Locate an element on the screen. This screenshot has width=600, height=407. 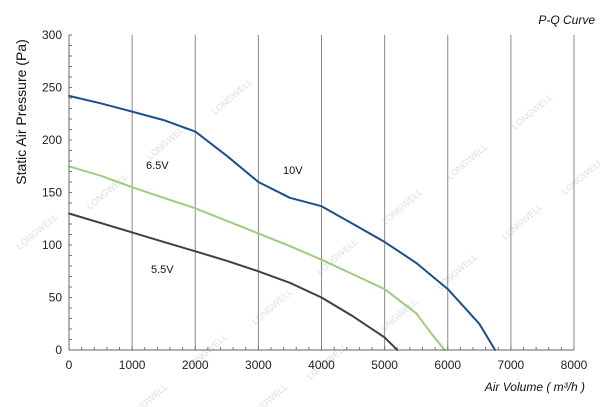
x-tick-label: 0 is located at coordinates (69, 365).